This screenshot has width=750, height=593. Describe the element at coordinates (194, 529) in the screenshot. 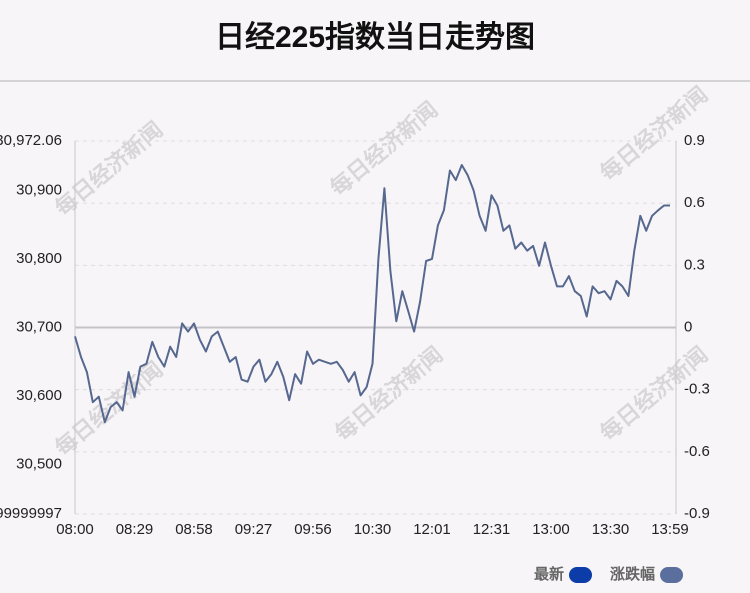

I see `x-tick-label: 08:58` at that location.